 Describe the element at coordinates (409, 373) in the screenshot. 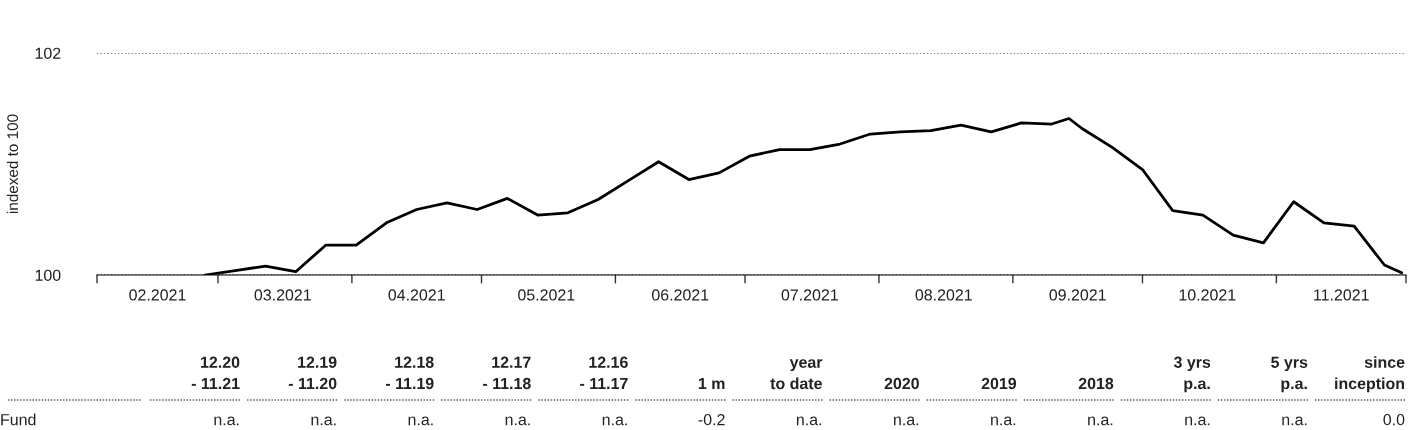

I see `text: 12.18 - 11.19` at that location.